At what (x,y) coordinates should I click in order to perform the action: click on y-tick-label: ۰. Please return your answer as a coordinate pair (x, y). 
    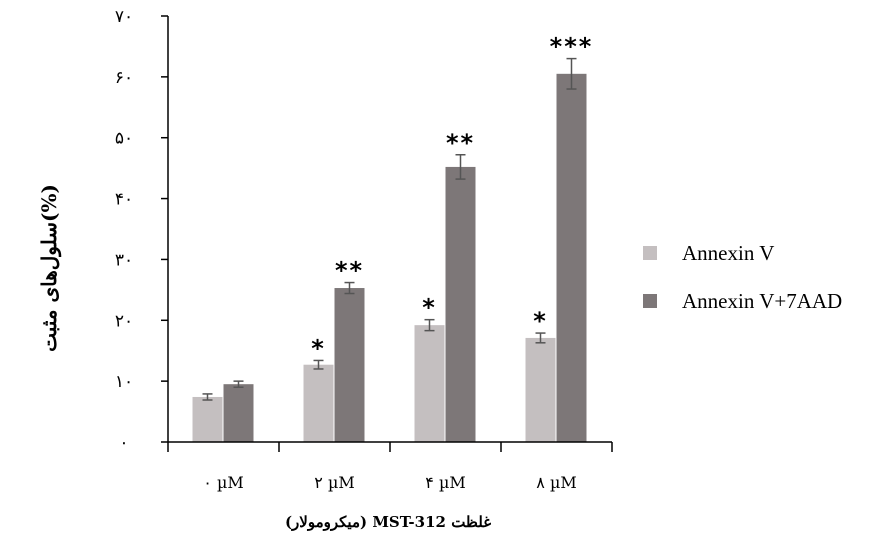
    Looking at the image, I should click on (123, 443).